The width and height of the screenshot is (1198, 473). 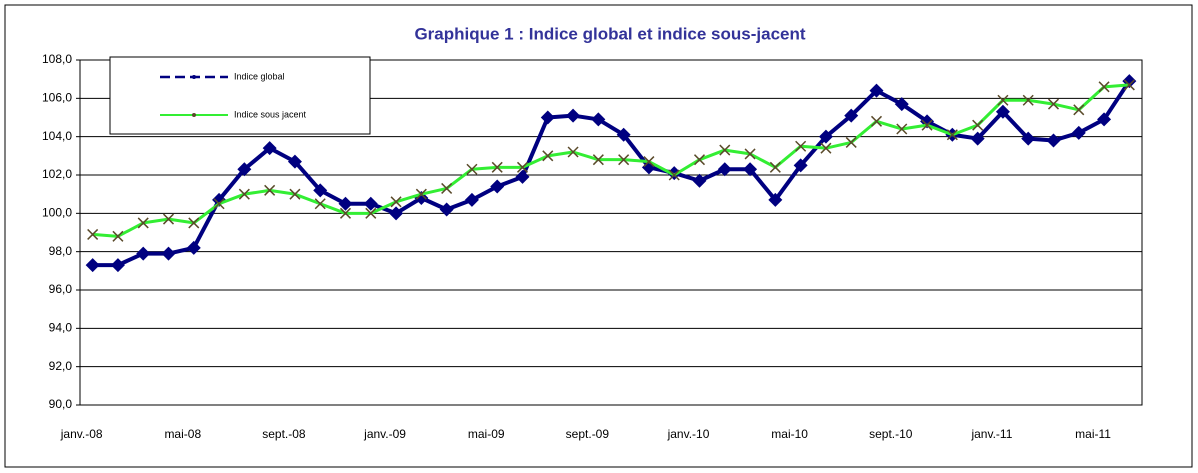 I want to click on legend-box, so click(x=240, y=95).